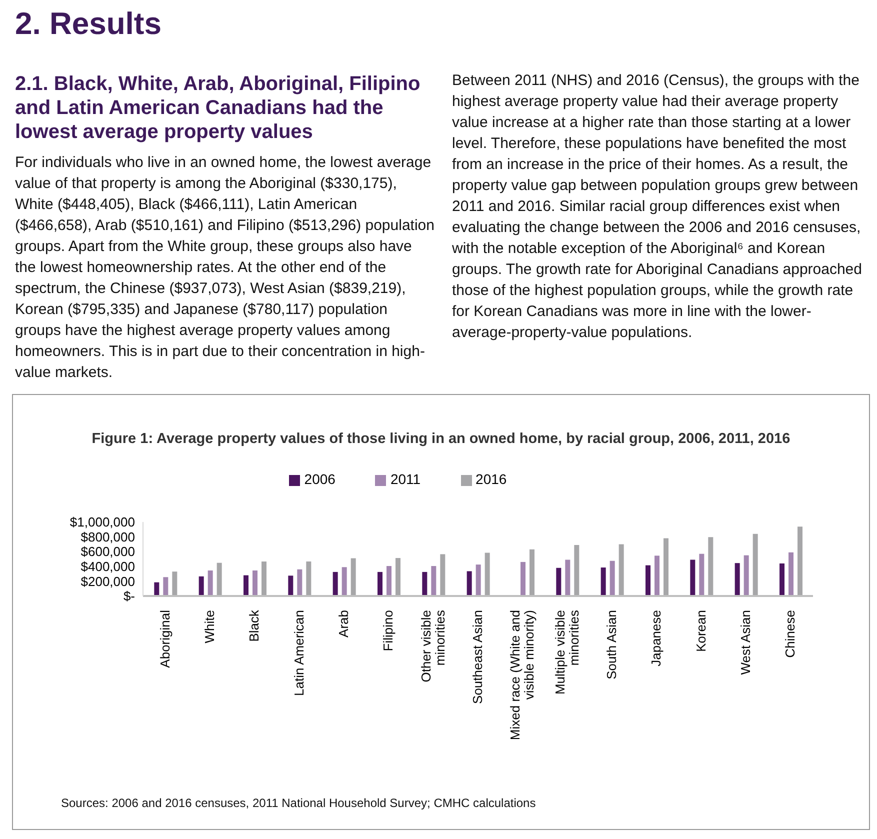 The height and width of the screenshot is (839, 877). What do you see at coordinates (107, 566) in the screenshot?
I see `y-tick-label: $400,000` at bounding box center [107, 566].